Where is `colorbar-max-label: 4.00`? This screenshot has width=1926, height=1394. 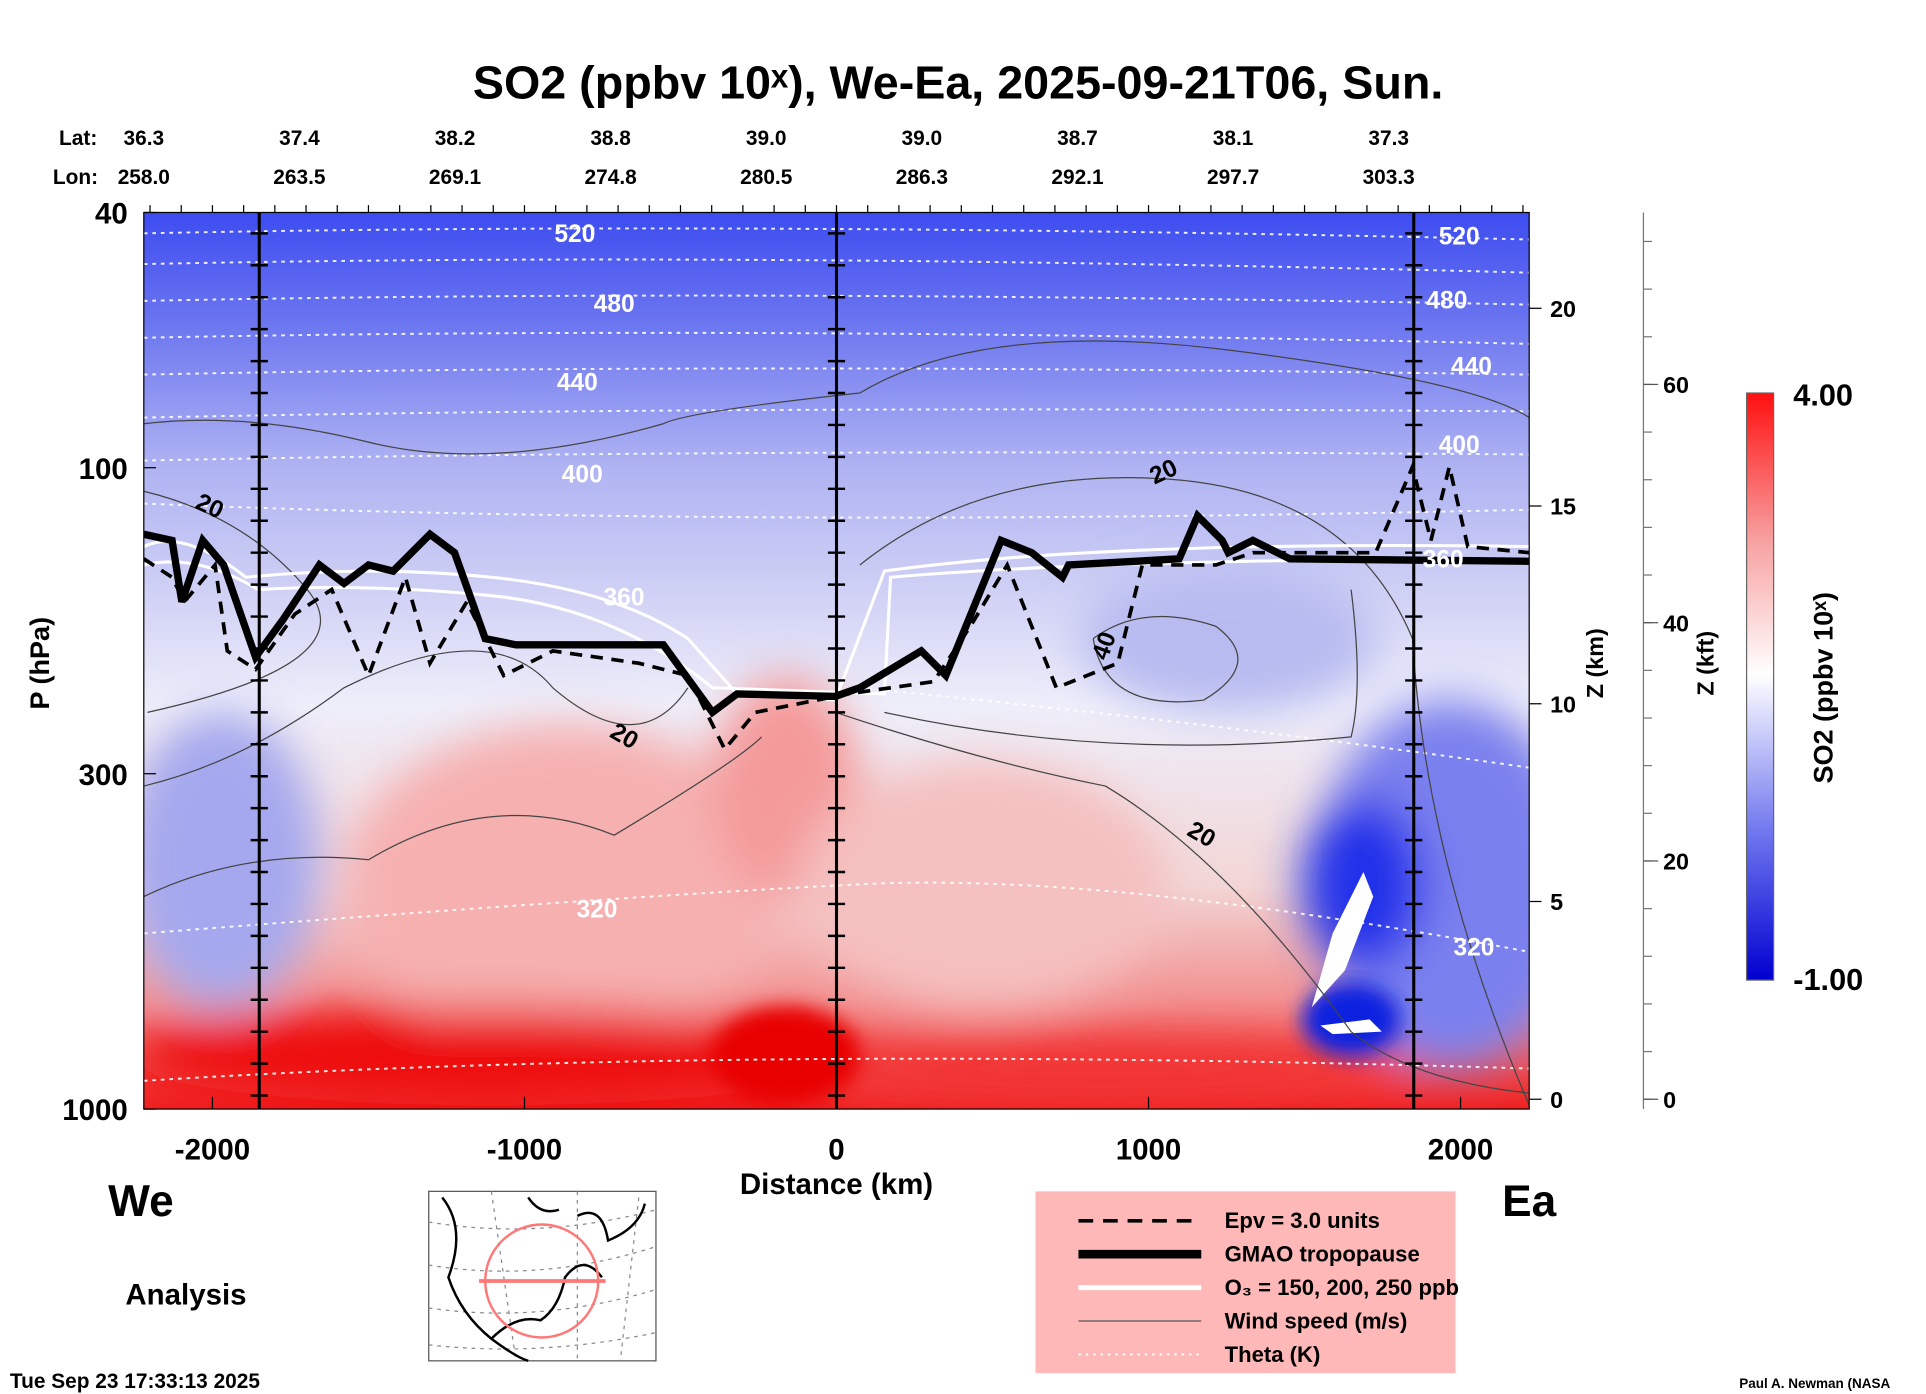 colorbar-max-label: 4.00 is located at coordinates (1823, 394).